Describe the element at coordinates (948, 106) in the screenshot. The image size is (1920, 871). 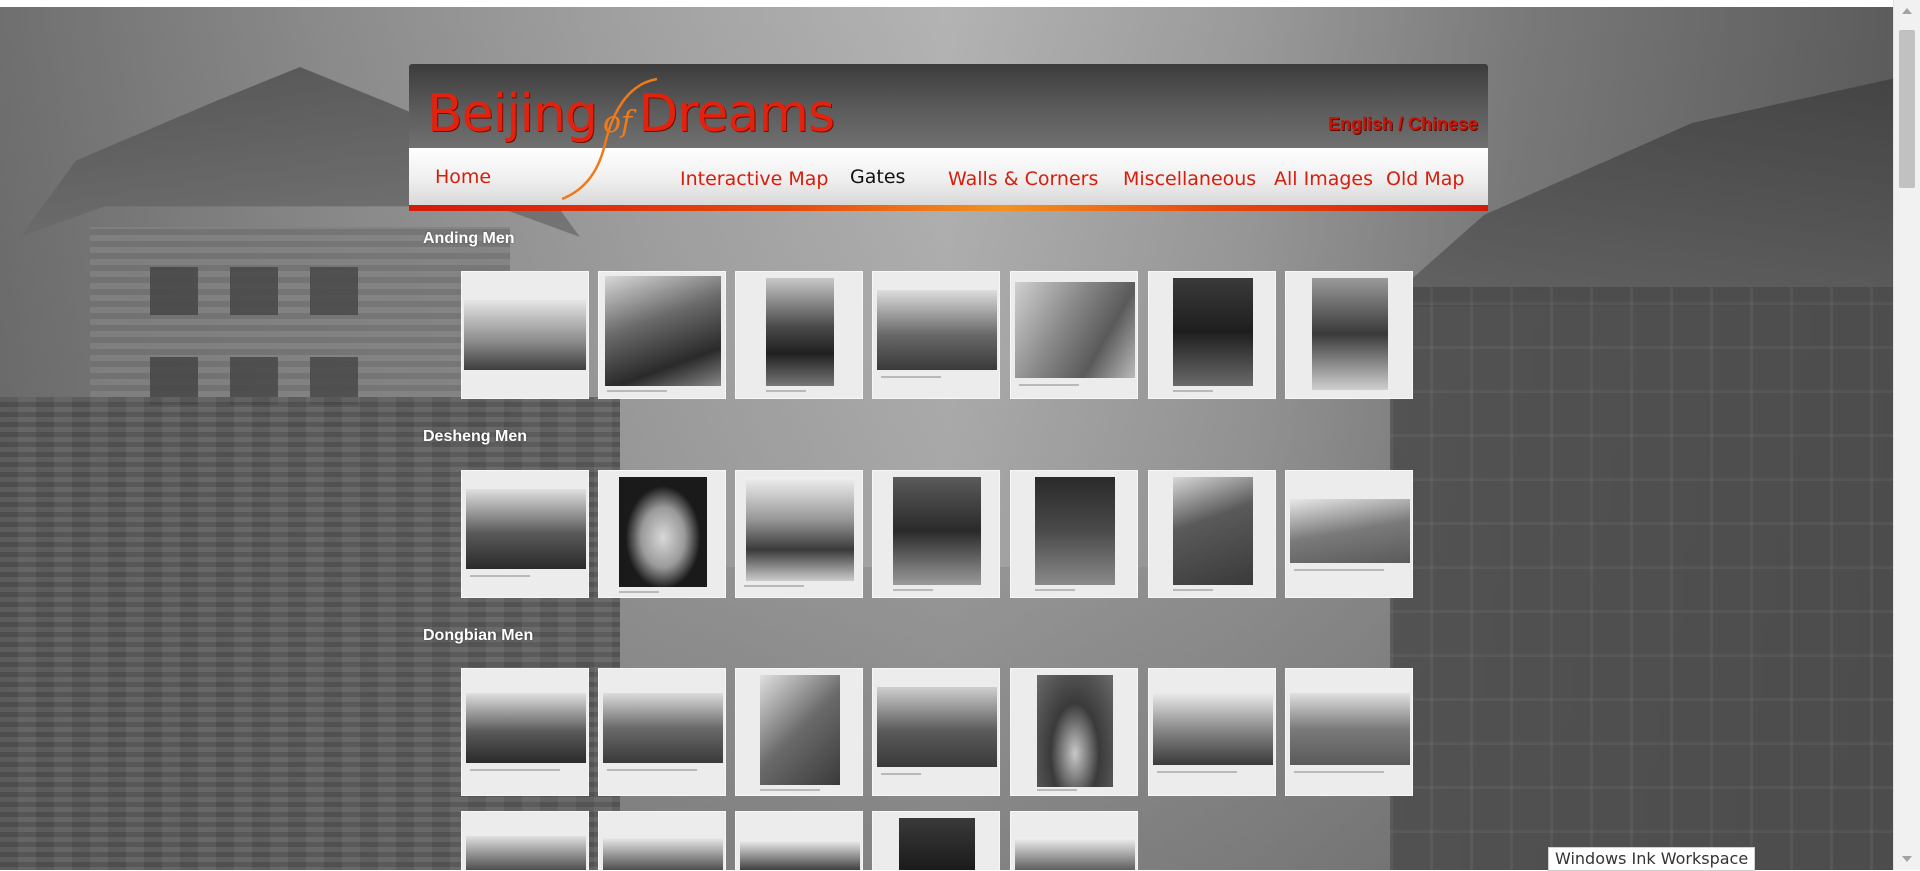
I see `header-banner: Beijing of Dreams English / Chinese` at that location.